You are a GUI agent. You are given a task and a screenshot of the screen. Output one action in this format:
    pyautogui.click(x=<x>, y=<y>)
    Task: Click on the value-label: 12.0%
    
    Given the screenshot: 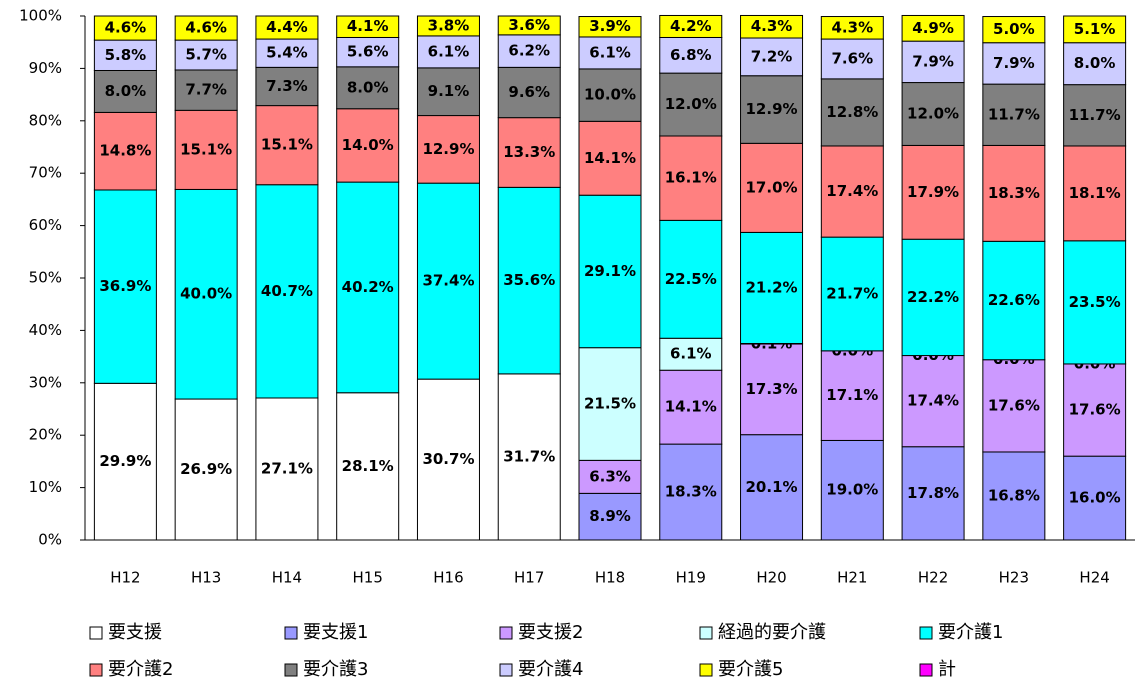 What is the action you would take?
    pyautogui.click(x=691, y=104)
    